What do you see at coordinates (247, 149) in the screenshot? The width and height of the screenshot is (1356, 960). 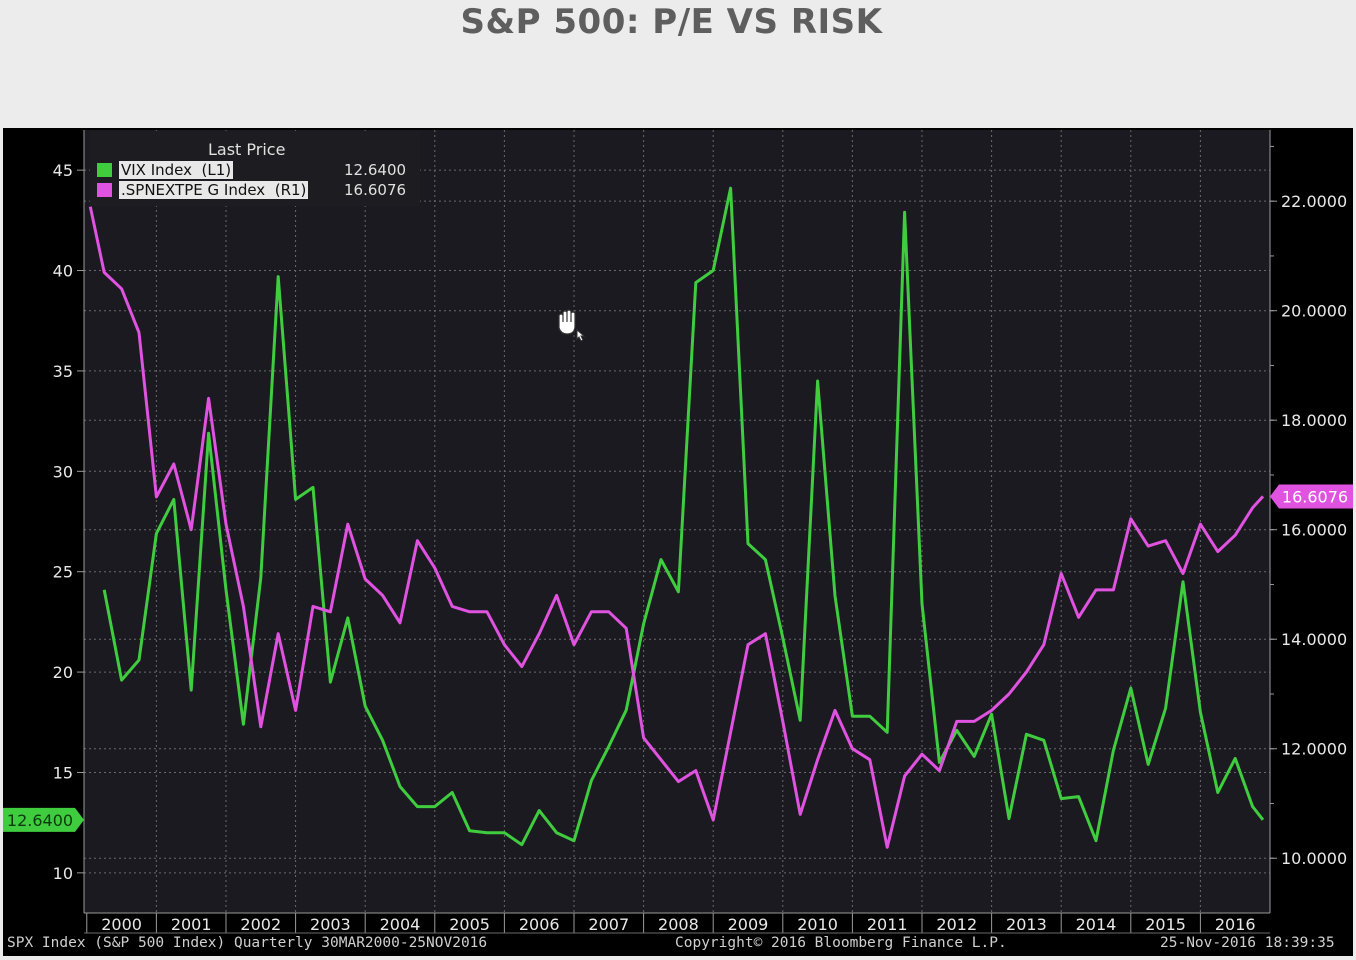 I see `legend-header: Last Price` at bounding box center [247, 149].